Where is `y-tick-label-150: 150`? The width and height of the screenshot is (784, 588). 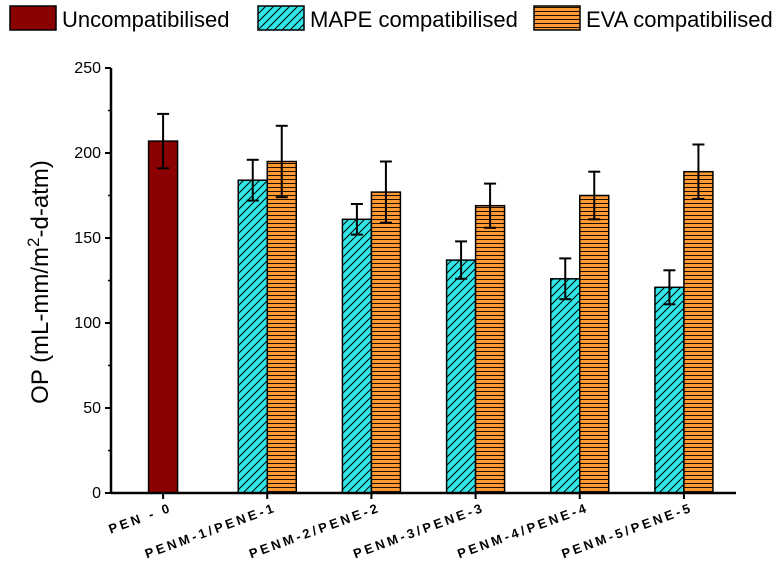 y-tick-label-150: 150 is located at coordinates (87, 238).